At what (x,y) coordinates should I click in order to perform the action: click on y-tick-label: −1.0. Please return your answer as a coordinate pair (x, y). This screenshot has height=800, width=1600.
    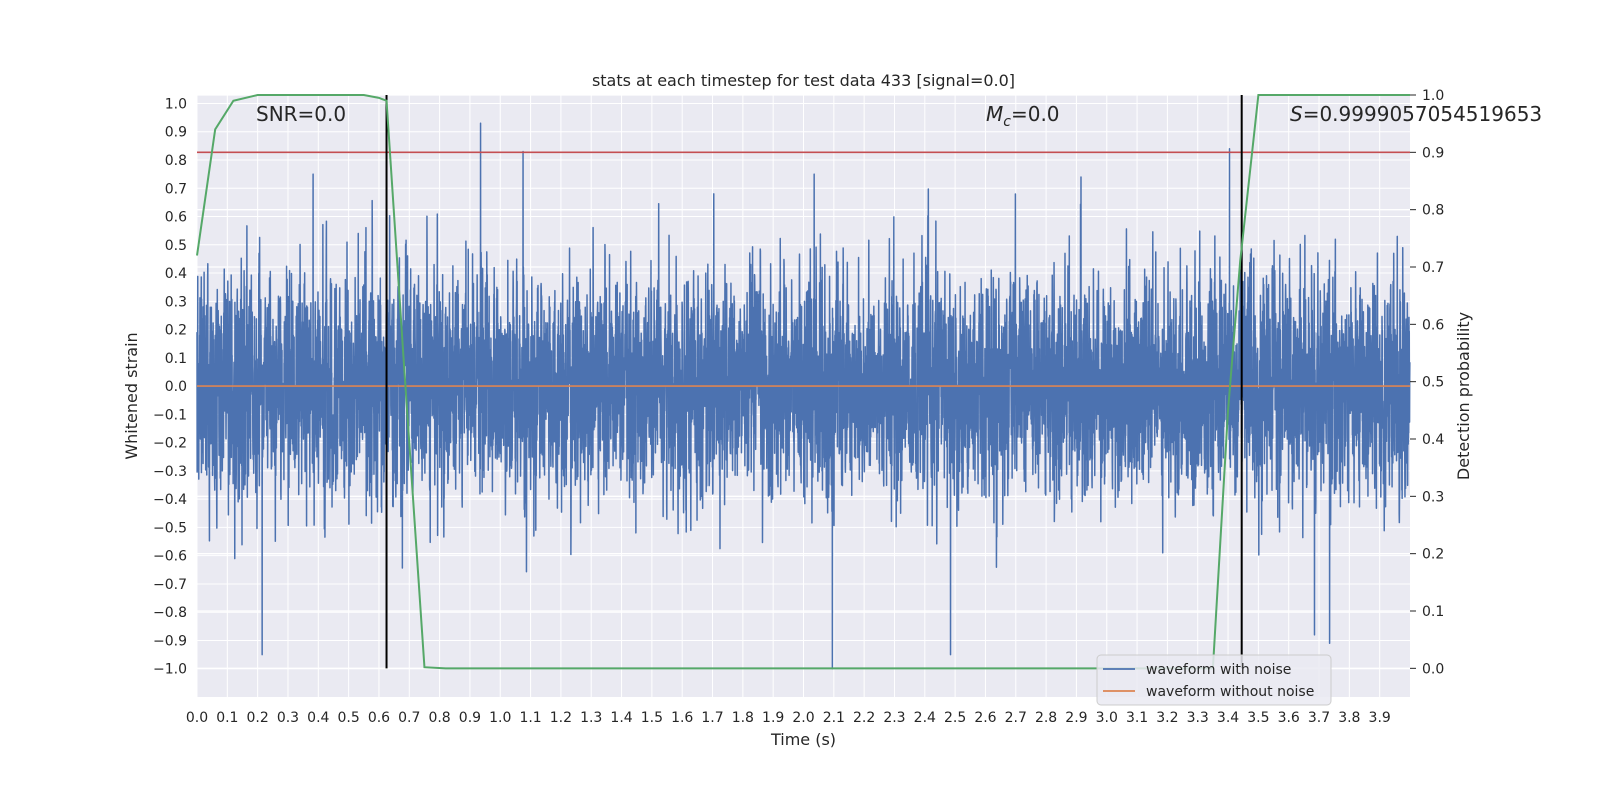
    Looking at the image, I should click on (170, 670).